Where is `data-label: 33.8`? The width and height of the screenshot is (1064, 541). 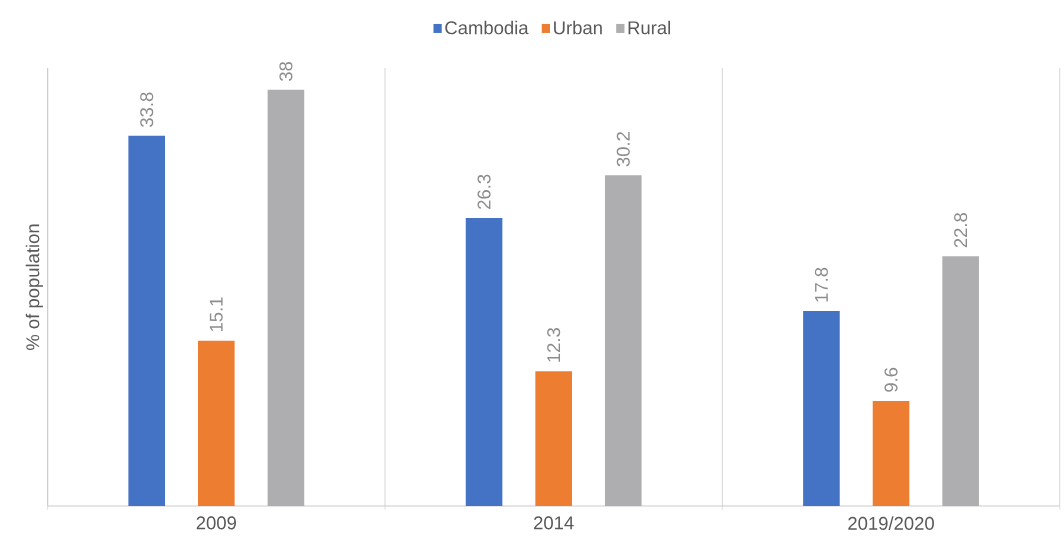
data-label: 33.8 is located at coordinates (147, 109).